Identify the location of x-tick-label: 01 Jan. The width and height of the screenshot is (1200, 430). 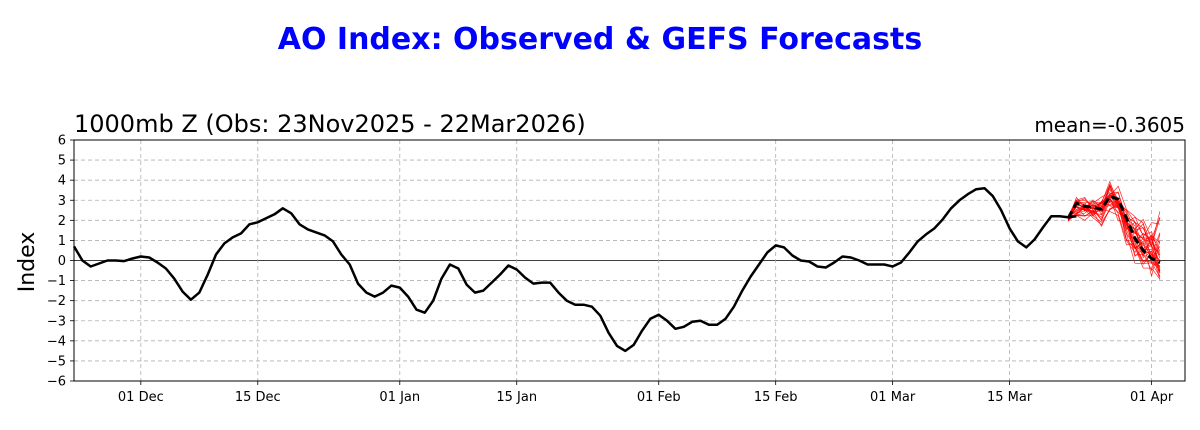
(399, 397).